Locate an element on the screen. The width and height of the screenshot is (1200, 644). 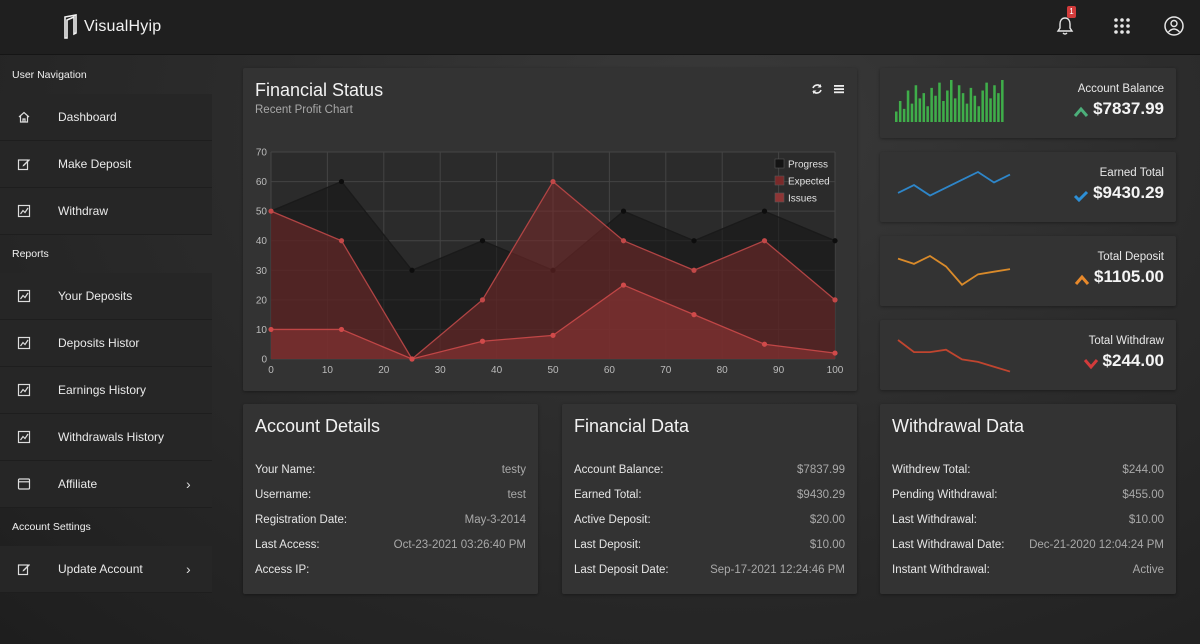
spark-line is located at coordinates (954, 270).